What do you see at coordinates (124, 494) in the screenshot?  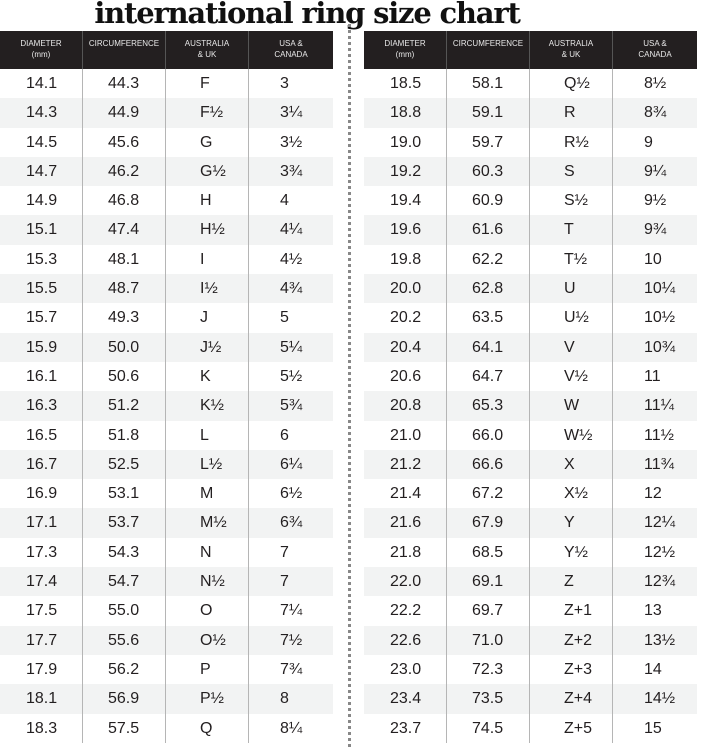 I see `cell-circumference: 53.1` at bounding box center [124, 494].